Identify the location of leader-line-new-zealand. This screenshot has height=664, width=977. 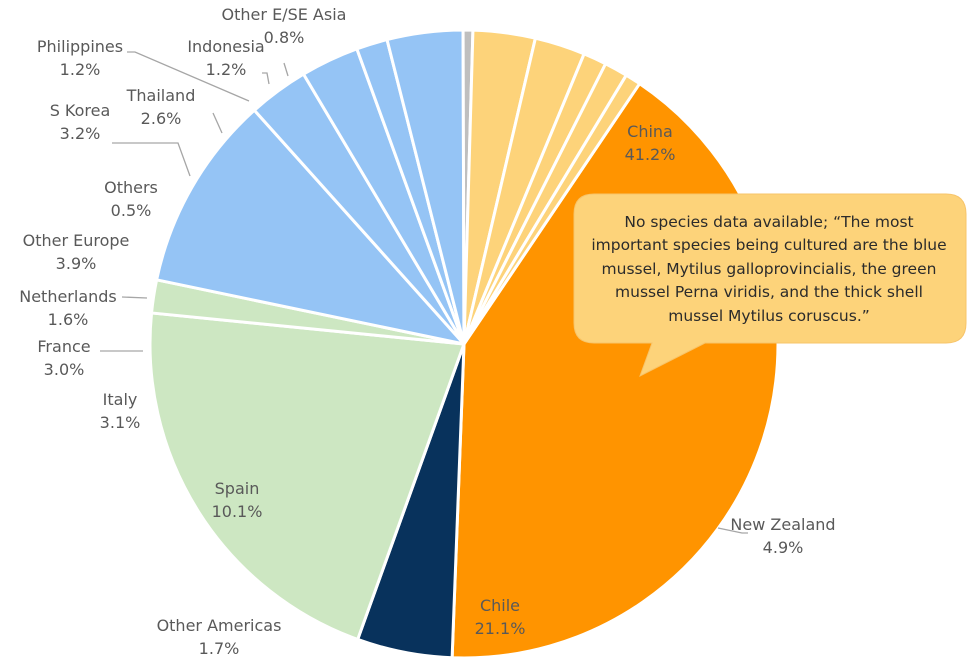
(732, 530).